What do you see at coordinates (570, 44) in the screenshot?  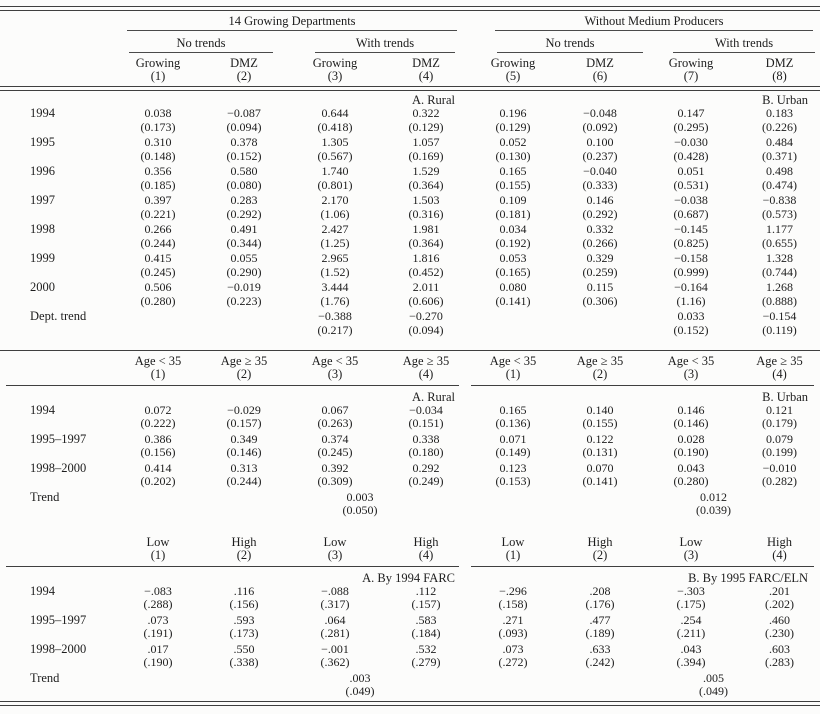 I see `subgroup-header-label: No trends` at bounding box center [570, 44].